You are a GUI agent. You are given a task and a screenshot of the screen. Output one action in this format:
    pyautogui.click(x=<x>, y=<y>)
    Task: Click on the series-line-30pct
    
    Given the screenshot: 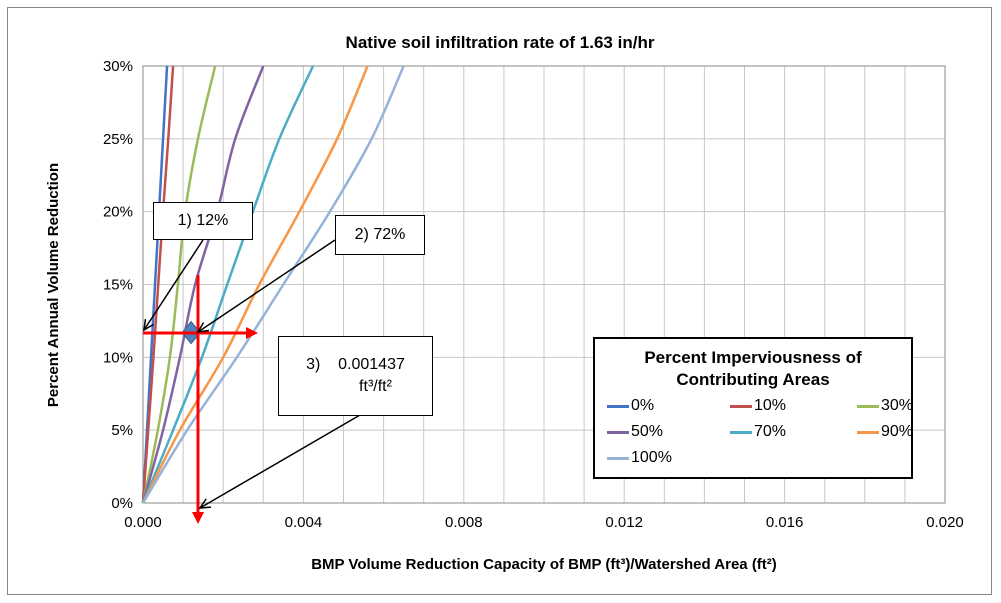 What is the action you would take?
    pyautogui.click(x=179, y=284)
    